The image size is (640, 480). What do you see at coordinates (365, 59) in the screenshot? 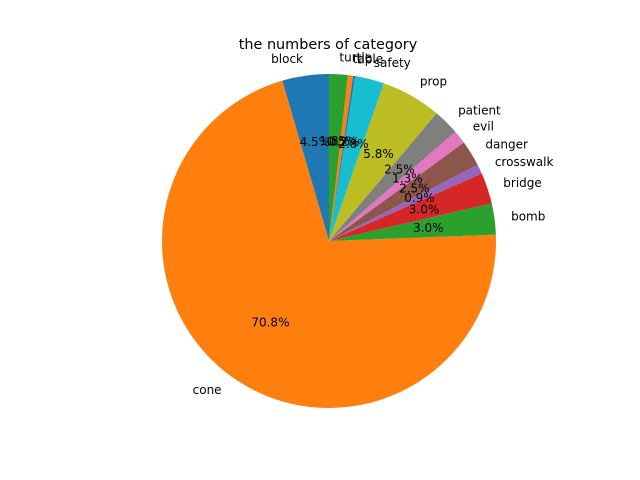
I see `slice-label-tip: tip` at bounding box center [365, 59].